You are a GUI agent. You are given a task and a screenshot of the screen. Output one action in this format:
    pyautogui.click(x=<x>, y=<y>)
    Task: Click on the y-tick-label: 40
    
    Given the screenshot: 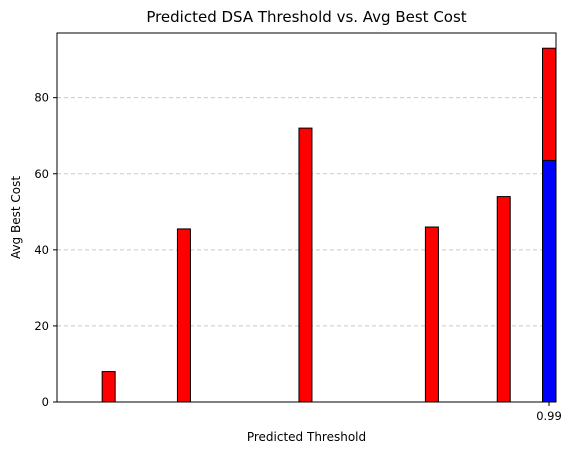 What is the action you would take?
    pyautogui.click(x=41, y=250)
    